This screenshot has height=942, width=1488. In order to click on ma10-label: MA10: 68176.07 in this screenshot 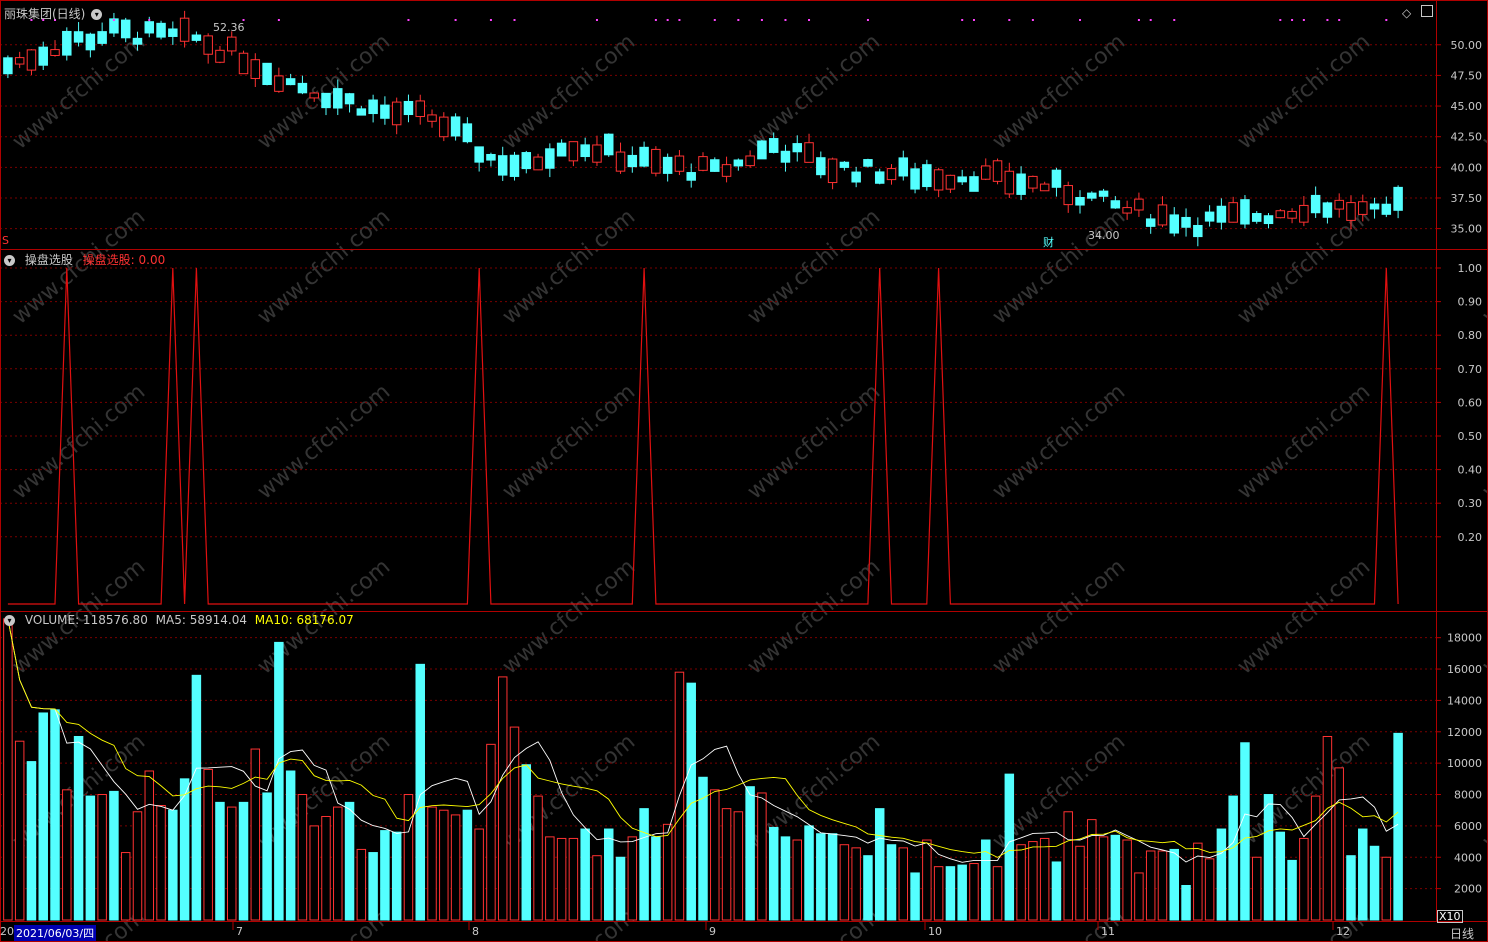, I will do `click(304, 620)`.